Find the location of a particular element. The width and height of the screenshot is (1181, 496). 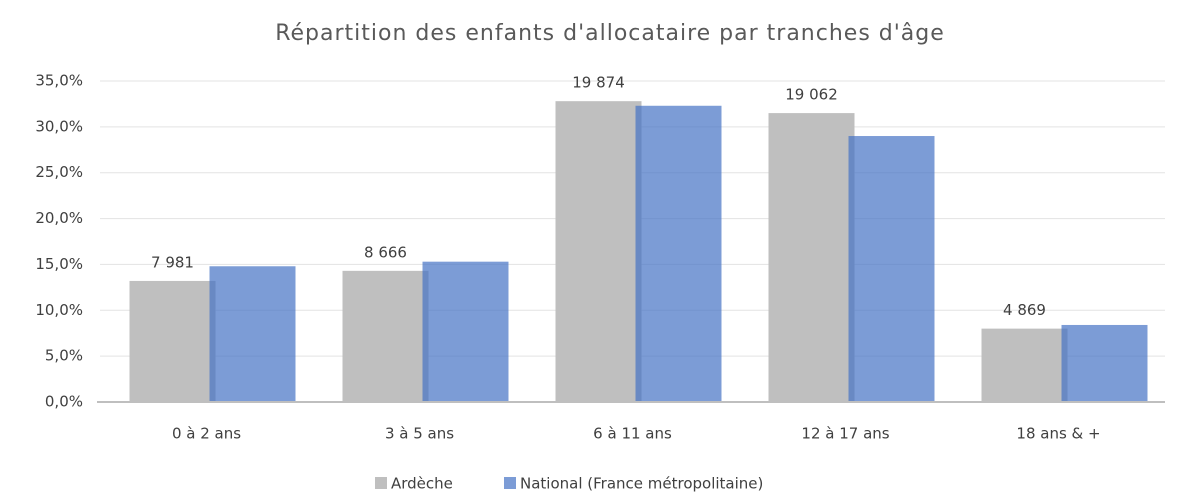

data-label: 4 869 is located at coordinates (1024, 310).